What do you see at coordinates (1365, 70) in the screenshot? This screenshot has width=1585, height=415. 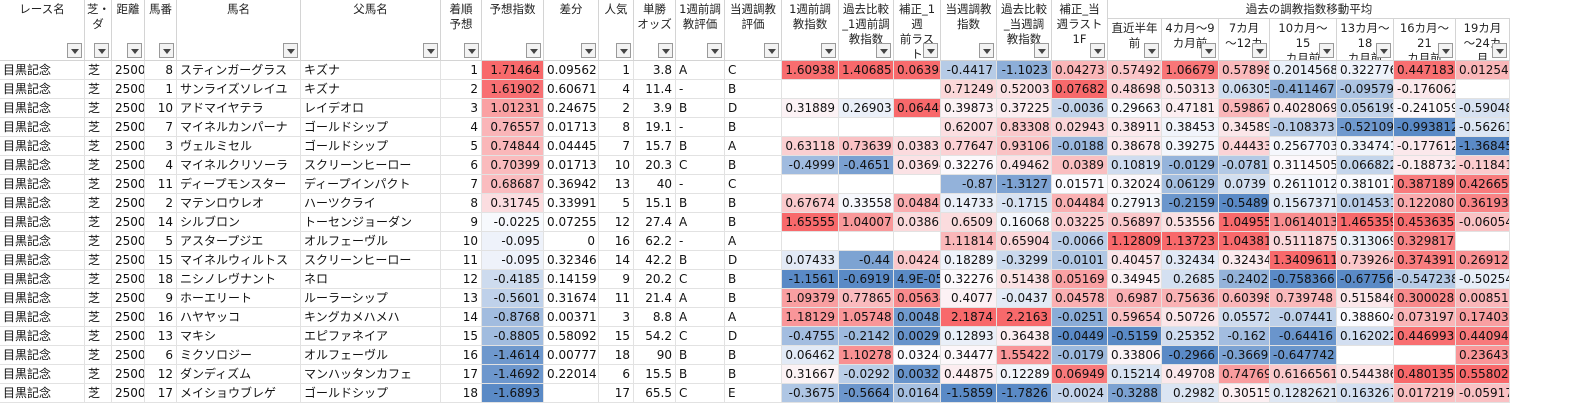 I see `cell-m4: 0.3227762` at bounding box center [1365, 70].